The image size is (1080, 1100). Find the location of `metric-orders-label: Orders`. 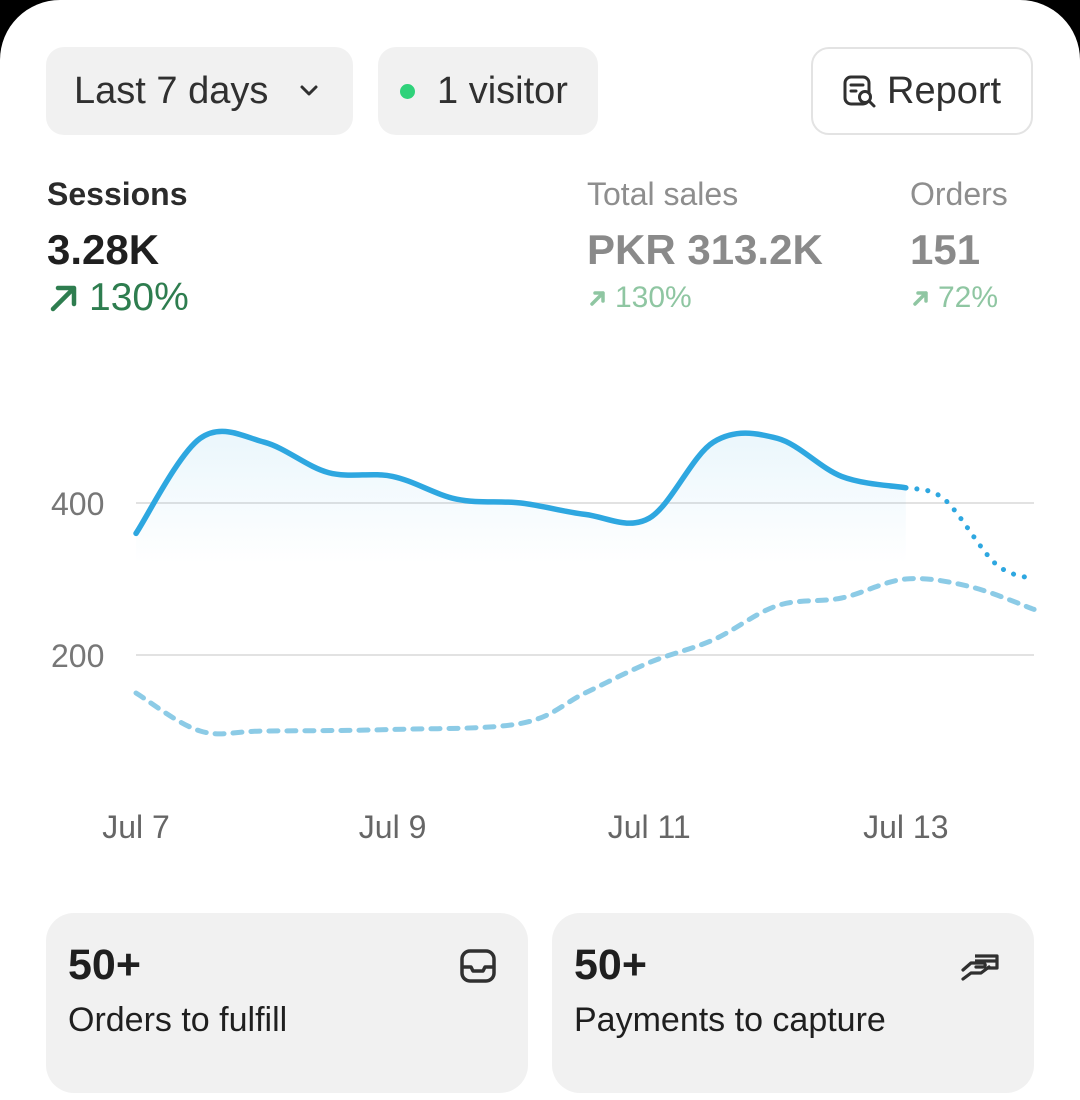

metric-orders-label: Orders is located at coordinates (959, 194).